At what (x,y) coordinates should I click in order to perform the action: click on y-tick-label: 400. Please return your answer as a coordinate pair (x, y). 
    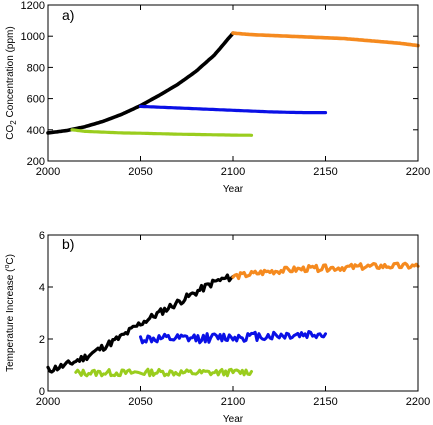
    Looking at the image, I should click on (36, 131).